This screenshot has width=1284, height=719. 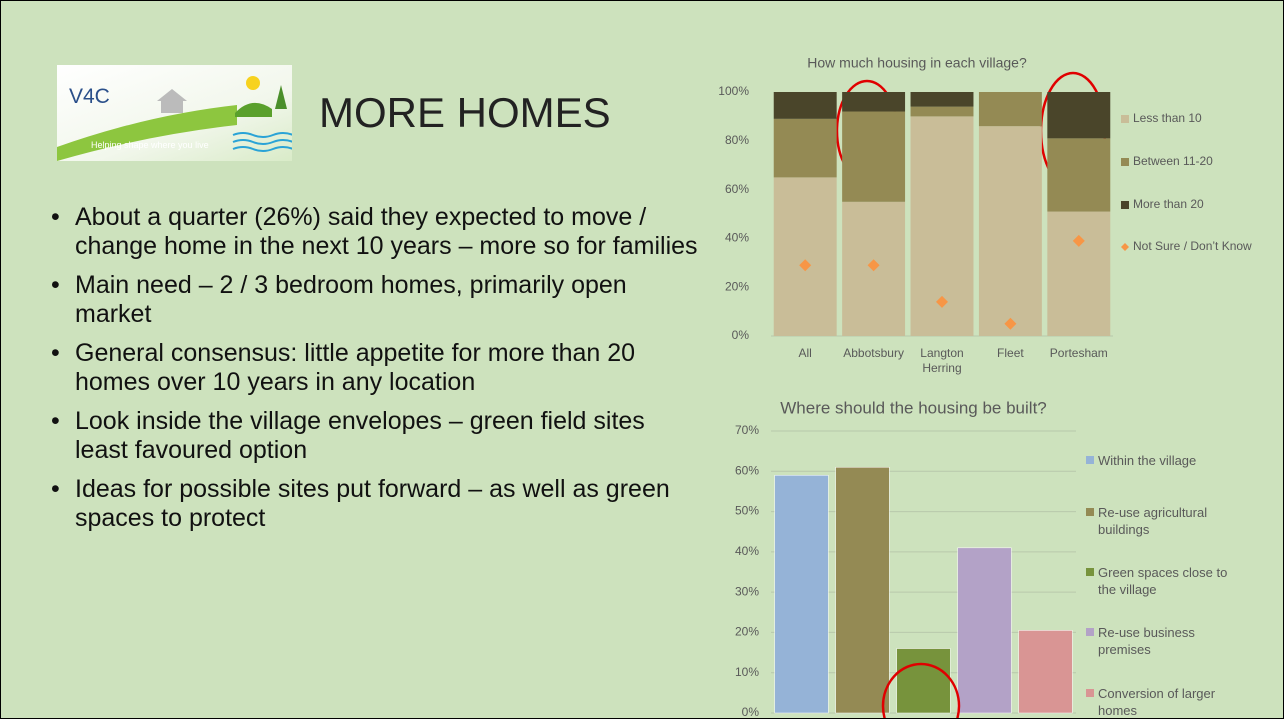 What do you see at coordinates (1010, 353) in the screenshot?
I see `x-tick-label: Fleet` at bounding box center [1010, 353].